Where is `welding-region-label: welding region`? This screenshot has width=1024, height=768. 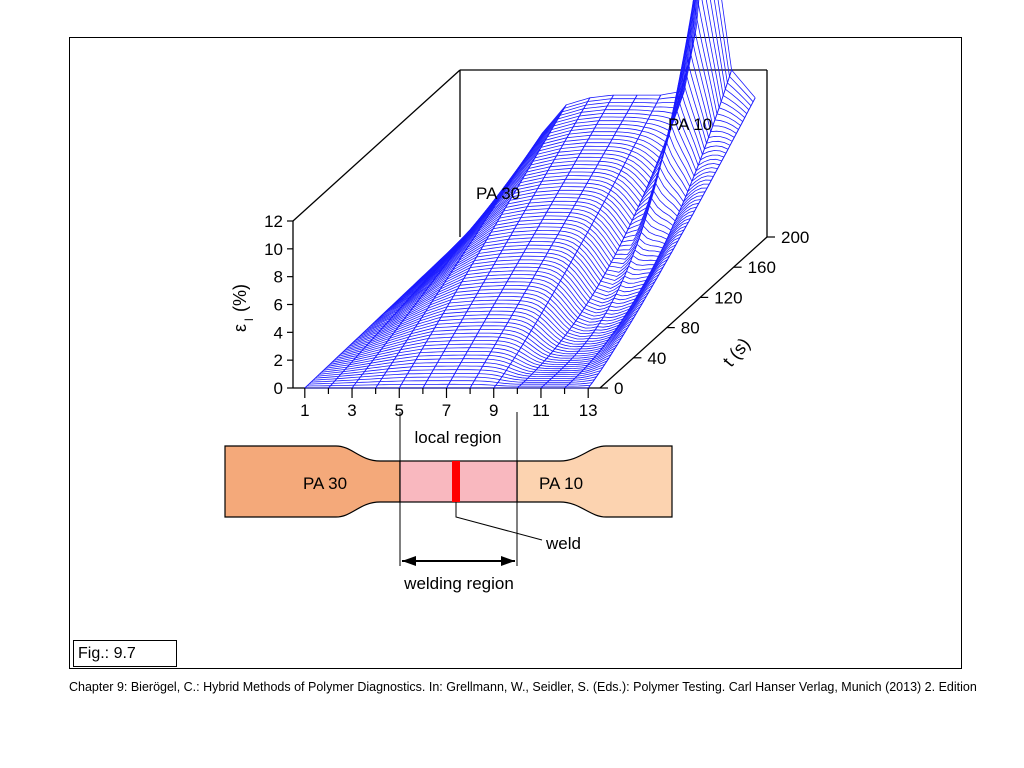
welding-region-label: welding region is located at coordinates (458, 583).